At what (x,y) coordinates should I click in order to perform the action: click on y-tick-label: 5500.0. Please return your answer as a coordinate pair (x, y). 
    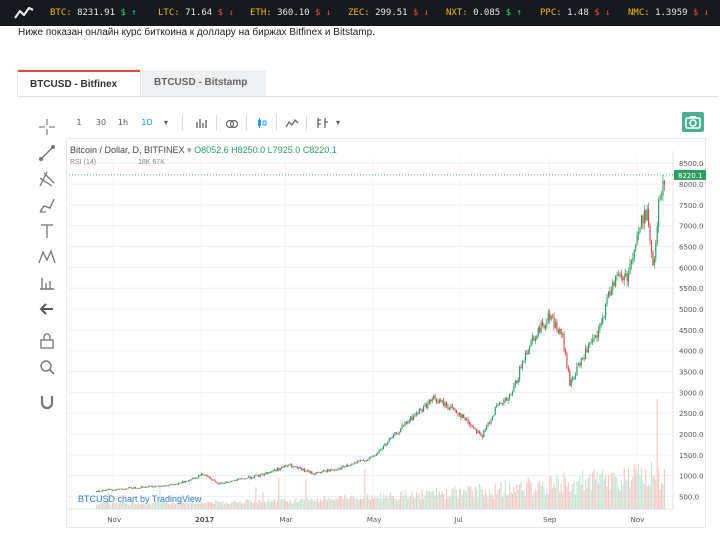
    Looking at the image, I should click on (691, 289).